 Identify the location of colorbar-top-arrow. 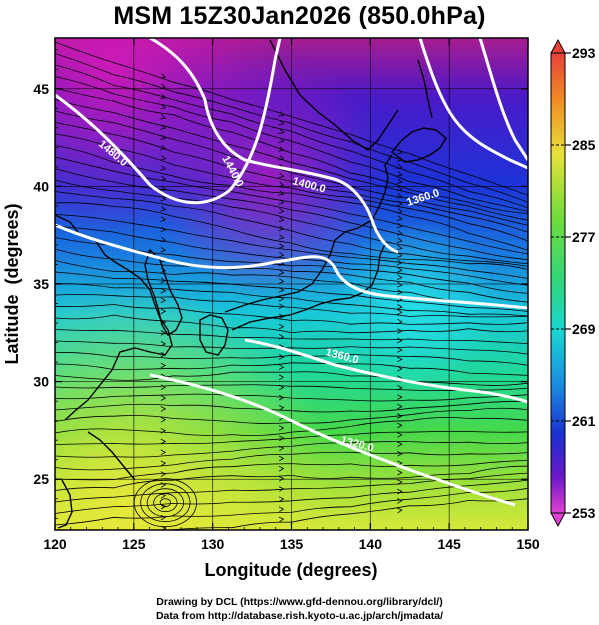
(558, 46).